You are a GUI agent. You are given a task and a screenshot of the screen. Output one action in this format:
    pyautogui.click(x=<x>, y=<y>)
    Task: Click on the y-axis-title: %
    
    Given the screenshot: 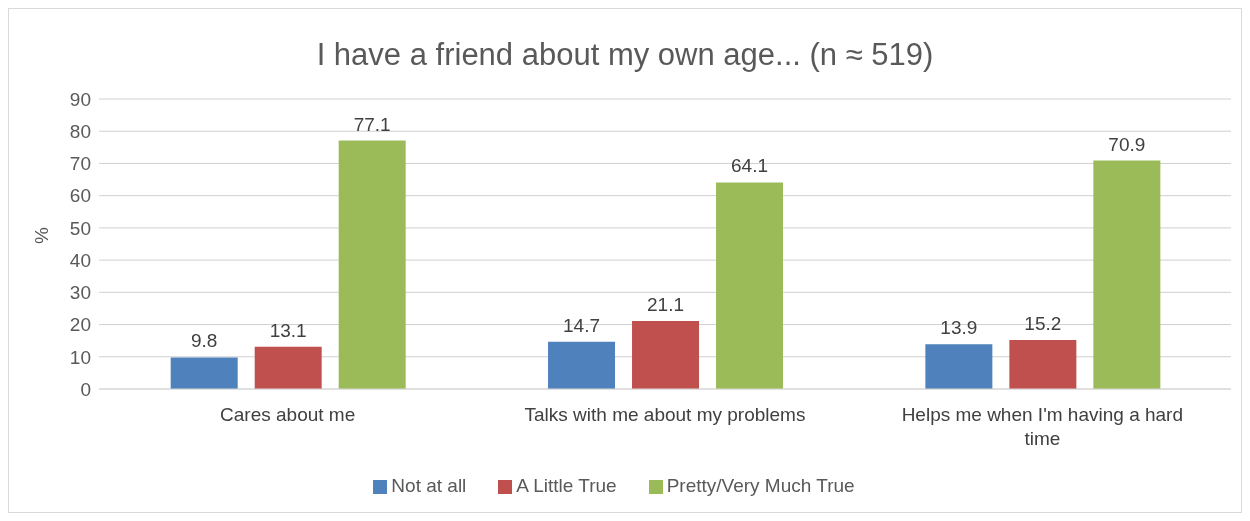 What is the action you would take?
    pyautogui.click(x=41, y=235)
    